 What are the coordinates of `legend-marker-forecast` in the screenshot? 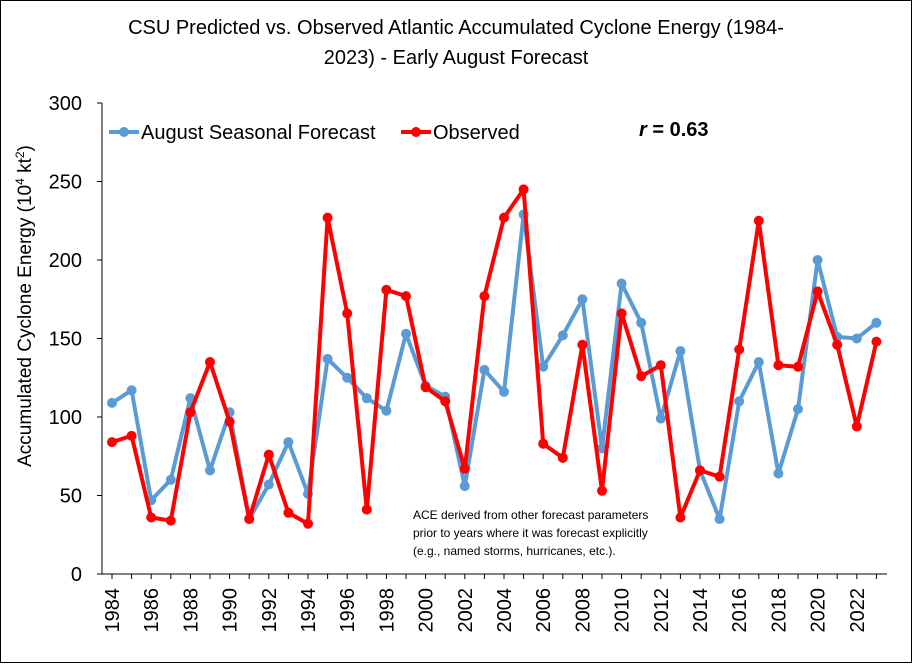 It's located at (124, 132).